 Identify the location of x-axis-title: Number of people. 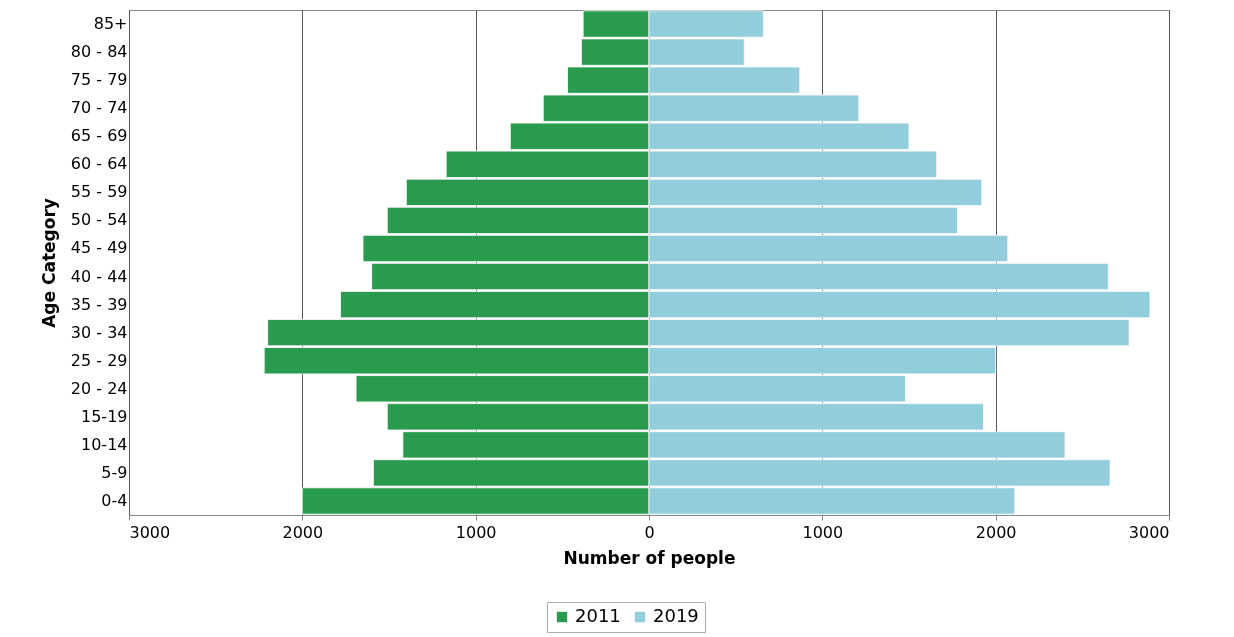
(649, 557).